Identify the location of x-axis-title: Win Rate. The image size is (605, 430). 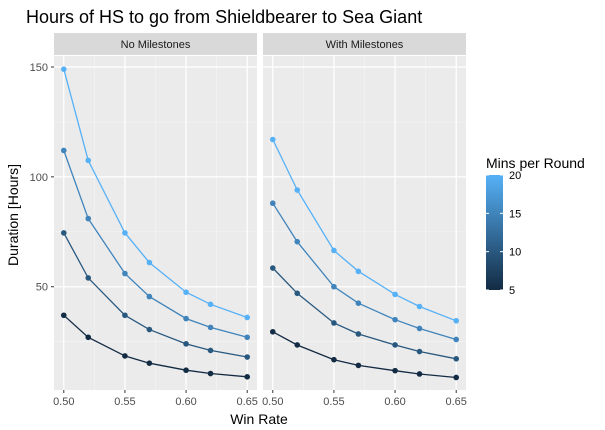
(259, 419).